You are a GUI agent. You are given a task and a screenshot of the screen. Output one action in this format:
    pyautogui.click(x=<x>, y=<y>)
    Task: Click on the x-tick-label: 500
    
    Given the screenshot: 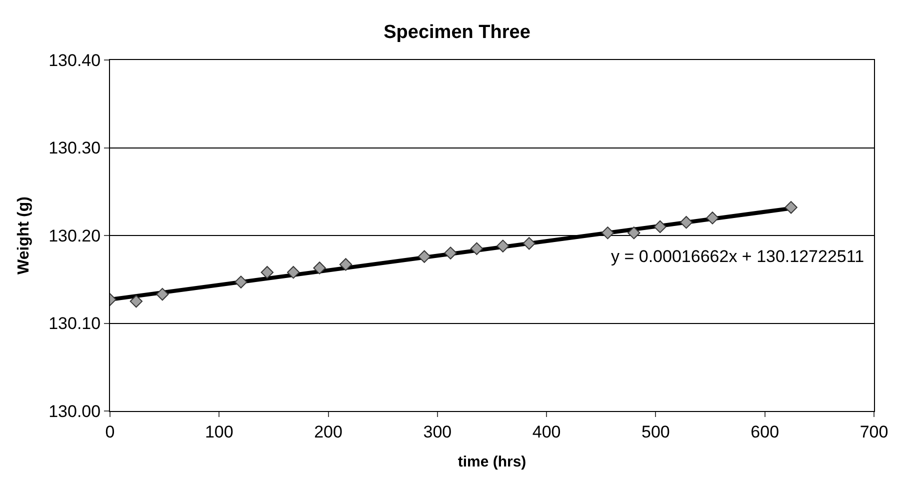 What is the action you would take?
    pyautogui.click(x=656, y=432)
    